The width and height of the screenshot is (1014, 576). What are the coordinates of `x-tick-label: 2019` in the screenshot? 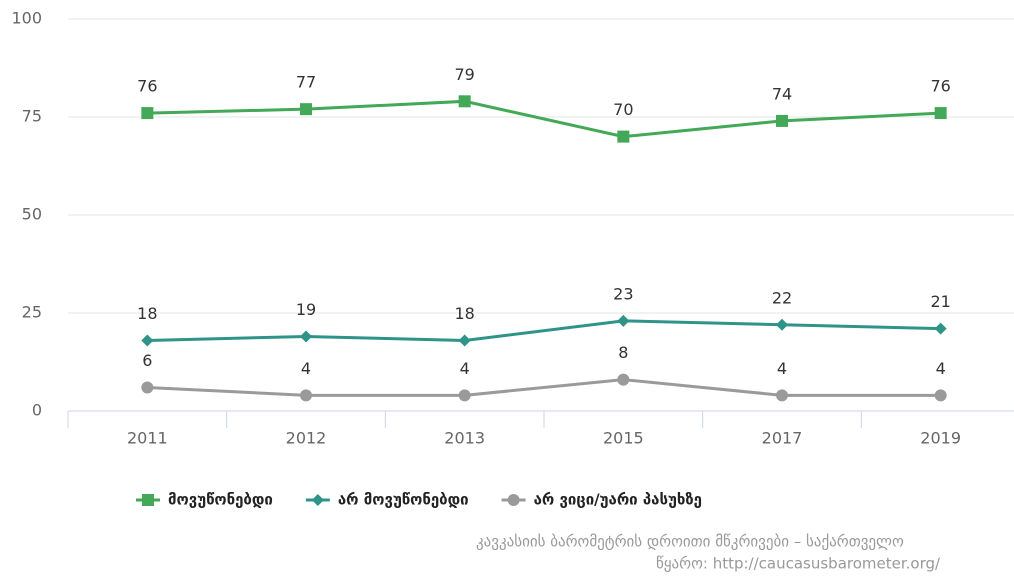 It's located at (940, 438).